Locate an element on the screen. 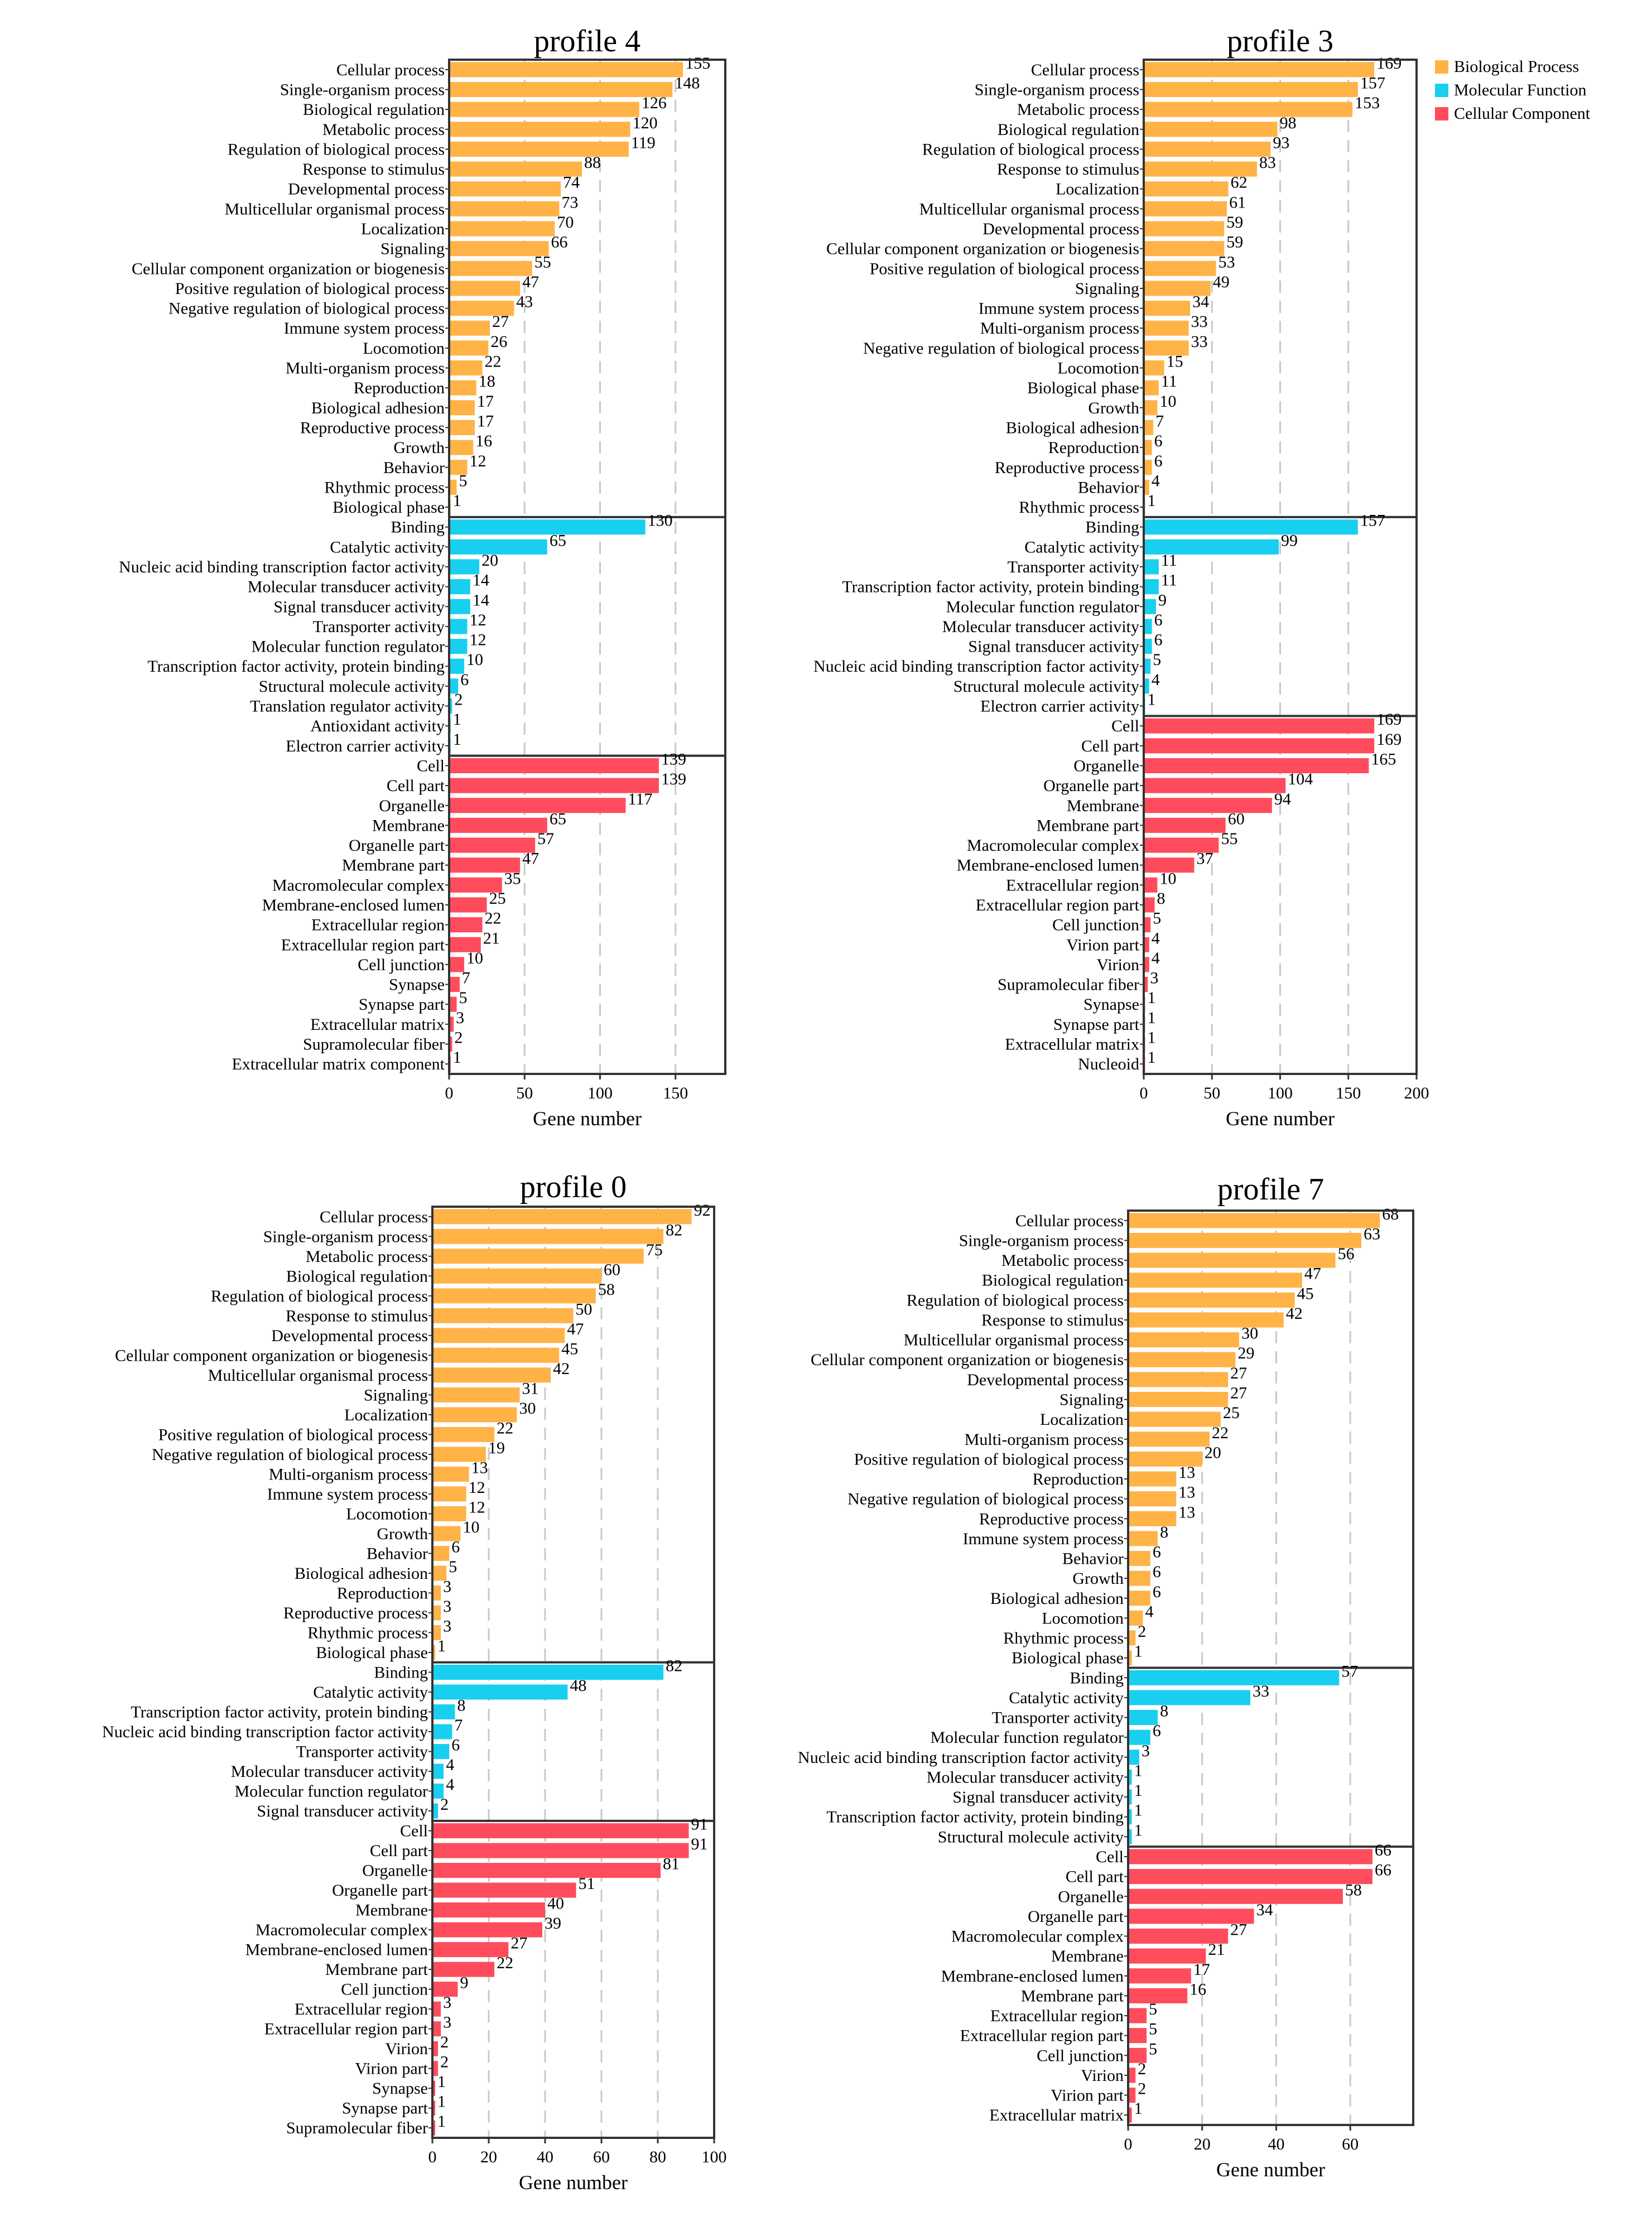 This screenshot has height=2236, width=1652. data-label: 59 is located at coordinates (1234, 242).